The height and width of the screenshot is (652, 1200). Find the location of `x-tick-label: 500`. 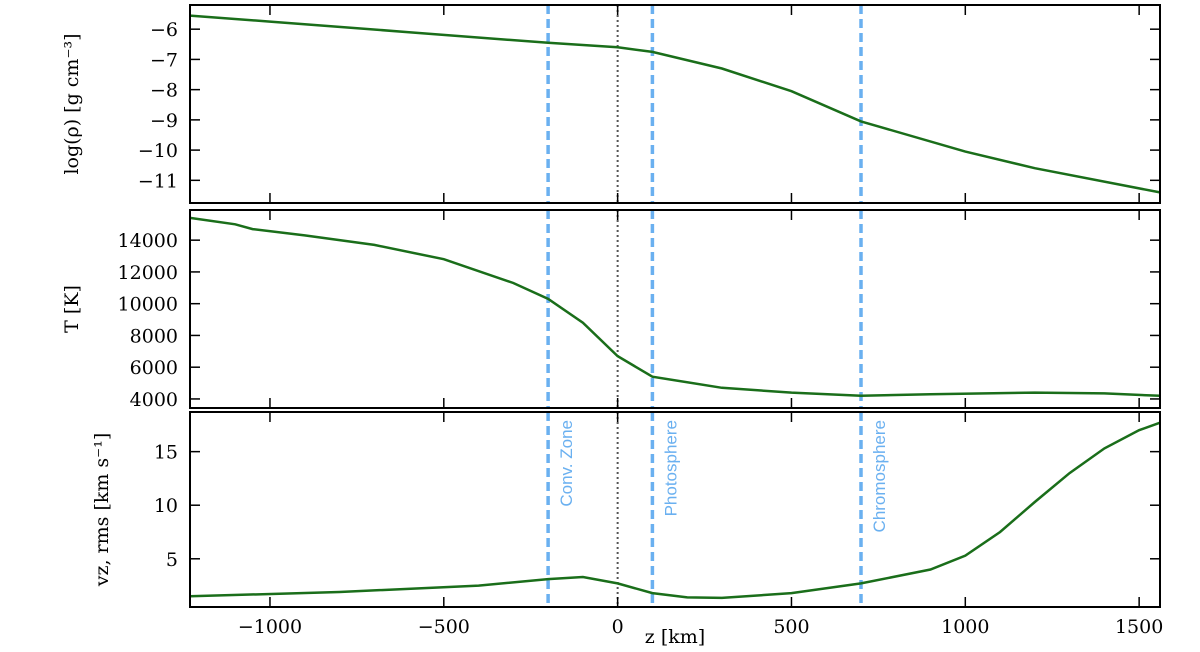

x-tick-label: 500 is located at coordinates (791, 627).